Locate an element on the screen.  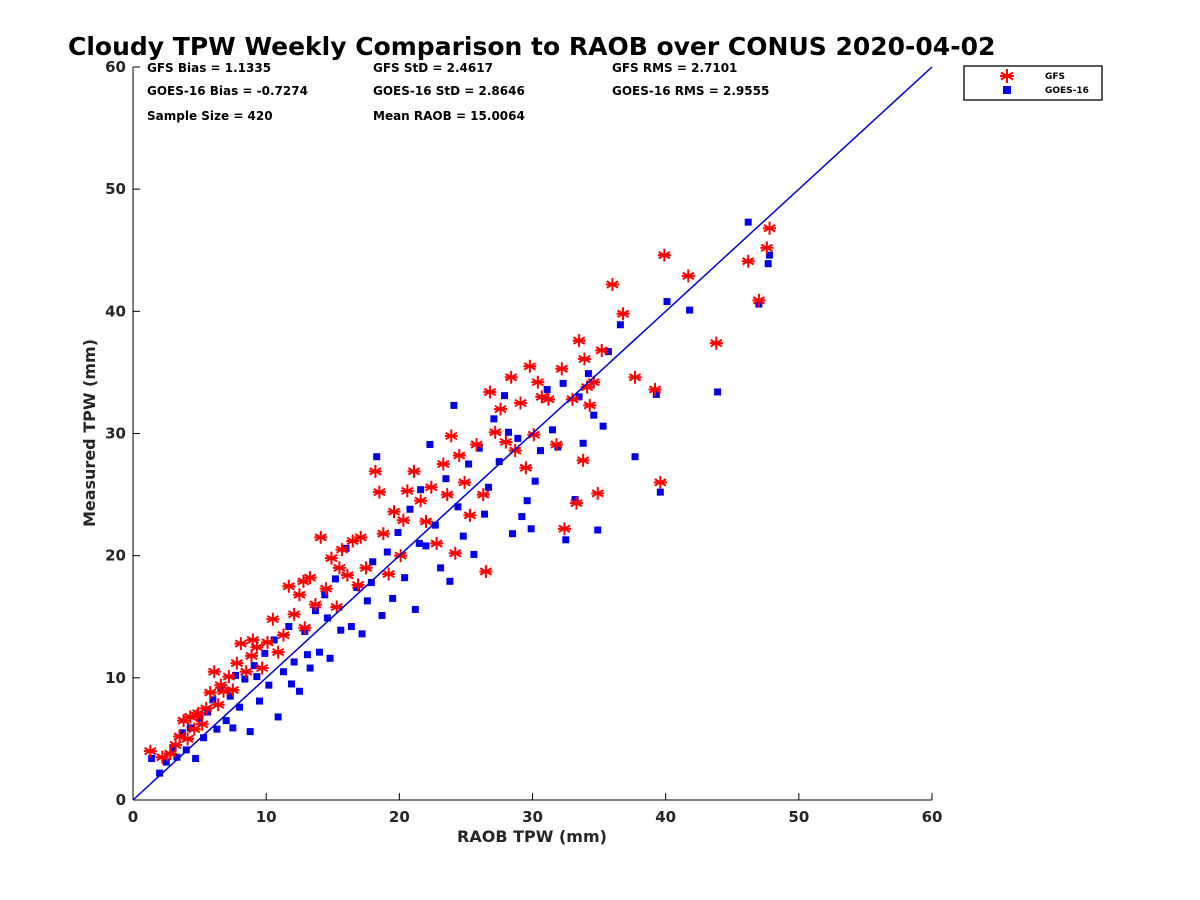
y-tick-label: 0 is located at coordinates (121, 800).